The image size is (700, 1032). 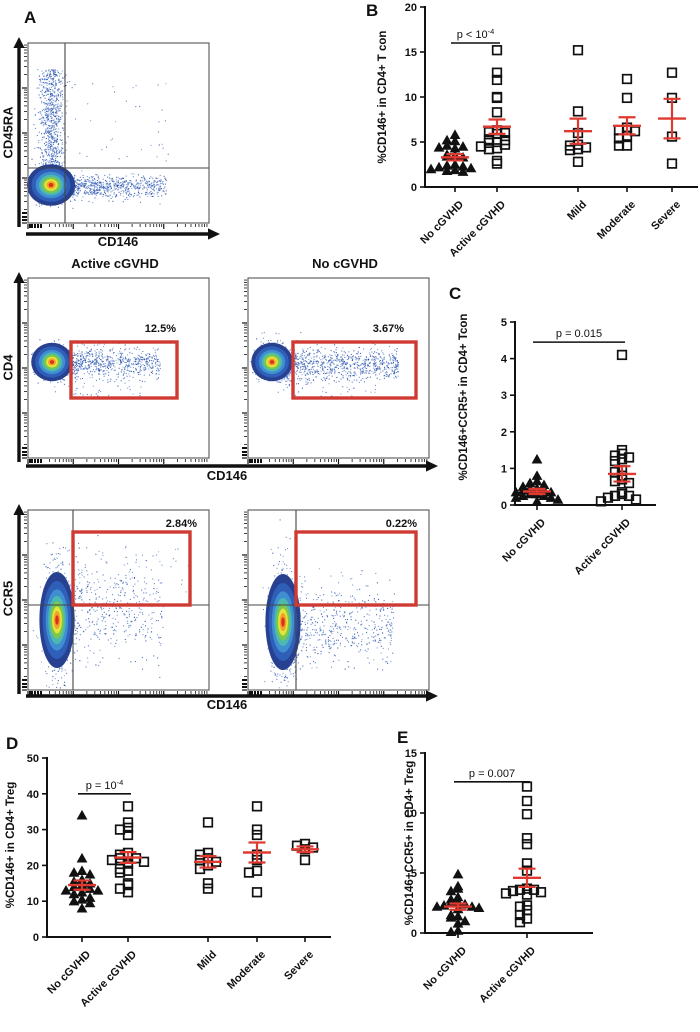 What do you see at coordinates (118, 241) in the screenshot?
I see `flow-xlabel-cd146-top: CD146` at bounding box center [118, 241].